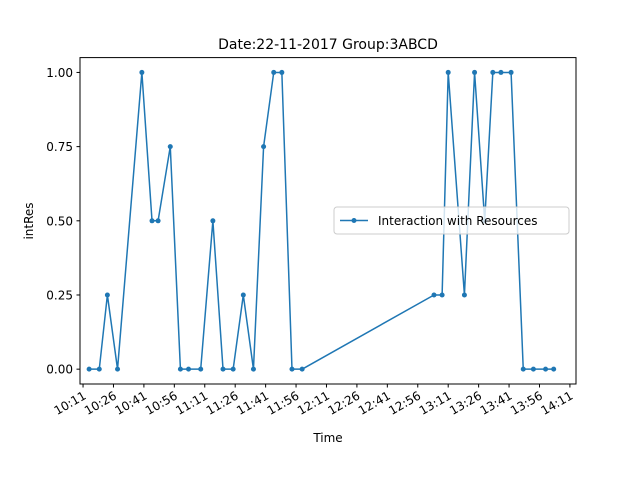 Image resolution: width=640 pixels, height=480 pixels. What do you see at coordinates (59, 73) in the screenshot?
I see `y-tick-label: 1.00` at bounding box center [59, 73].